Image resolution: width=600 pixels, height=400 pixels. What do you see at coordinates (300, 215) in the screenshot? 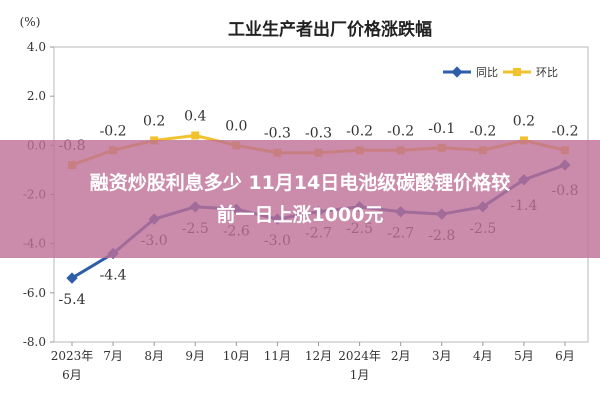
I see `overlay-headline-line-2: 前一日上涨1000元` at bounding box center [300, 215].